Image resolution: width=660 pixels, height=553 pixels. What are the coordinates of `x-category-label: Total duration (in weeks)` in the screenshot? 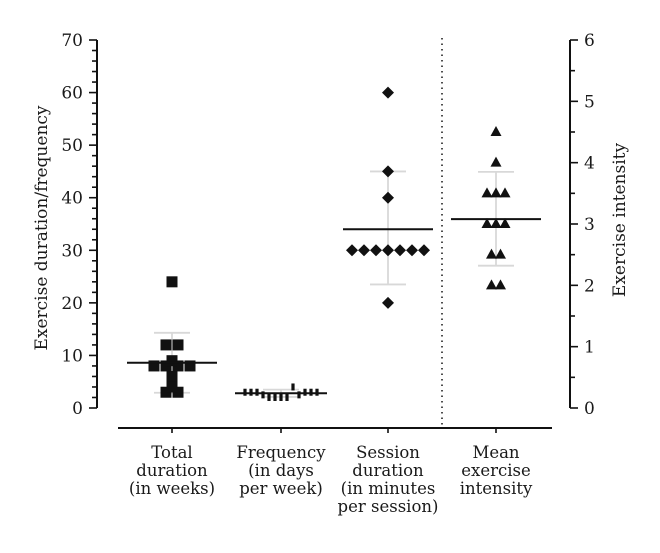 It's located at (172, 470).